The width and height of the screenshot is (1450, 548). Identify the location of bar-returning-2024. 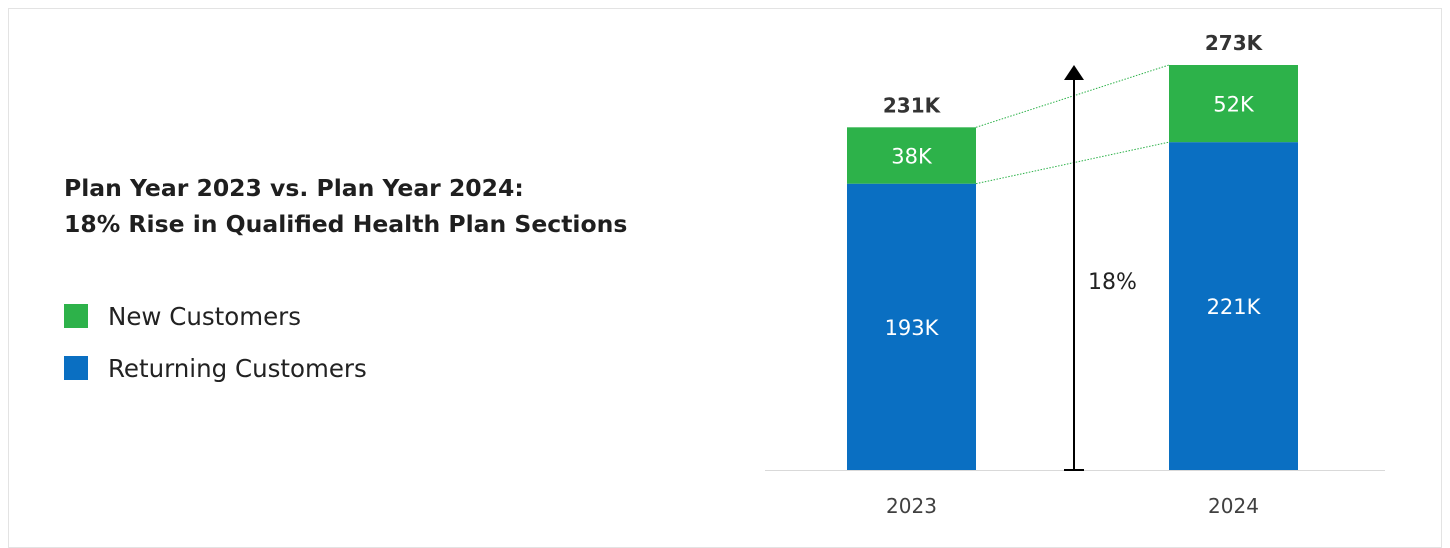
(1233, 306).